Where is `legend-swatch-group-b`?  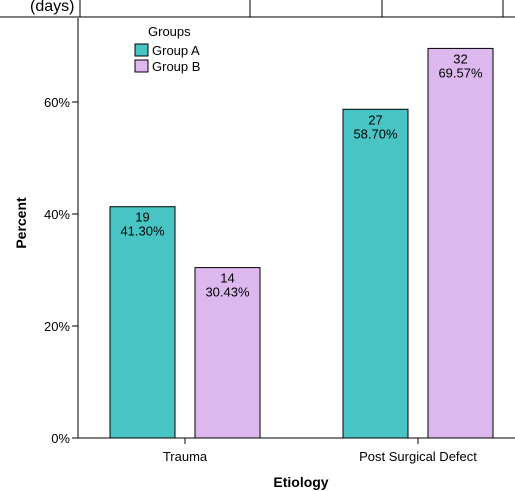
legend-swatch-group-b is located at coordinates (141, 66).